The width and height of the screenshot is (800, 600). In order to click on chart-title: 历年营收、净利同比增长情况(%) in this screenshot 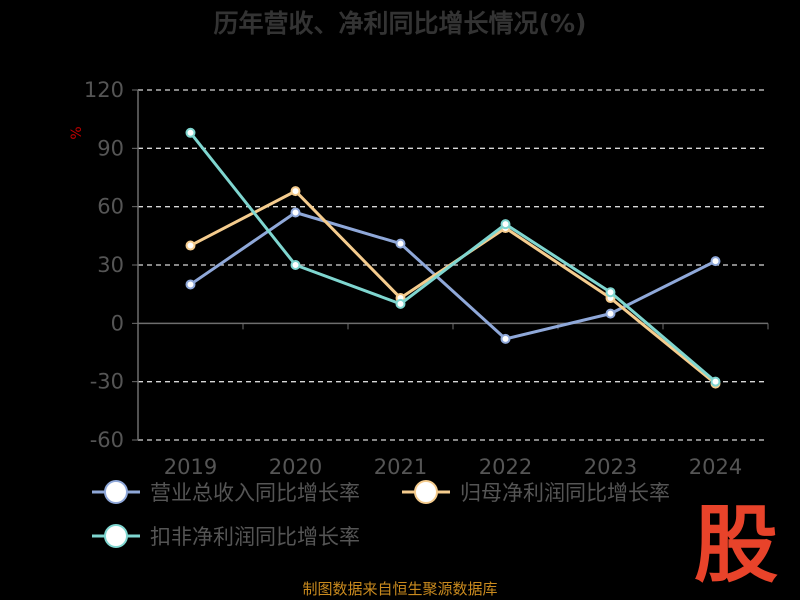, I will do `click(400, 23)`.